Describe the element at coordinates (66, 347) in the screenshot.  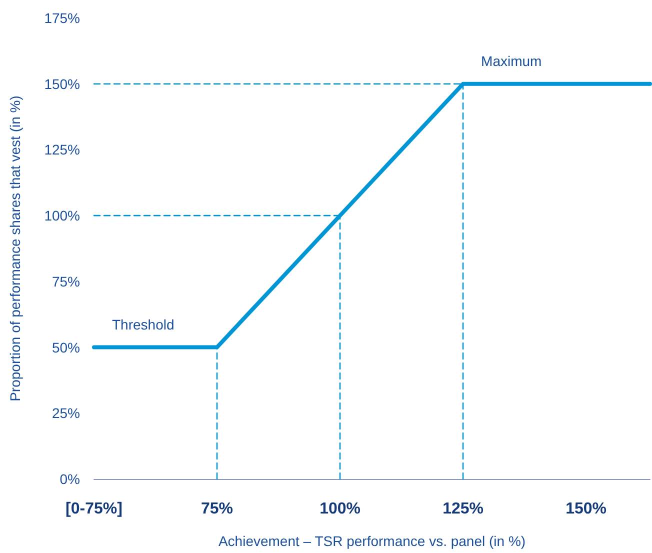
I see `y-tick-label: 50%` at that location.